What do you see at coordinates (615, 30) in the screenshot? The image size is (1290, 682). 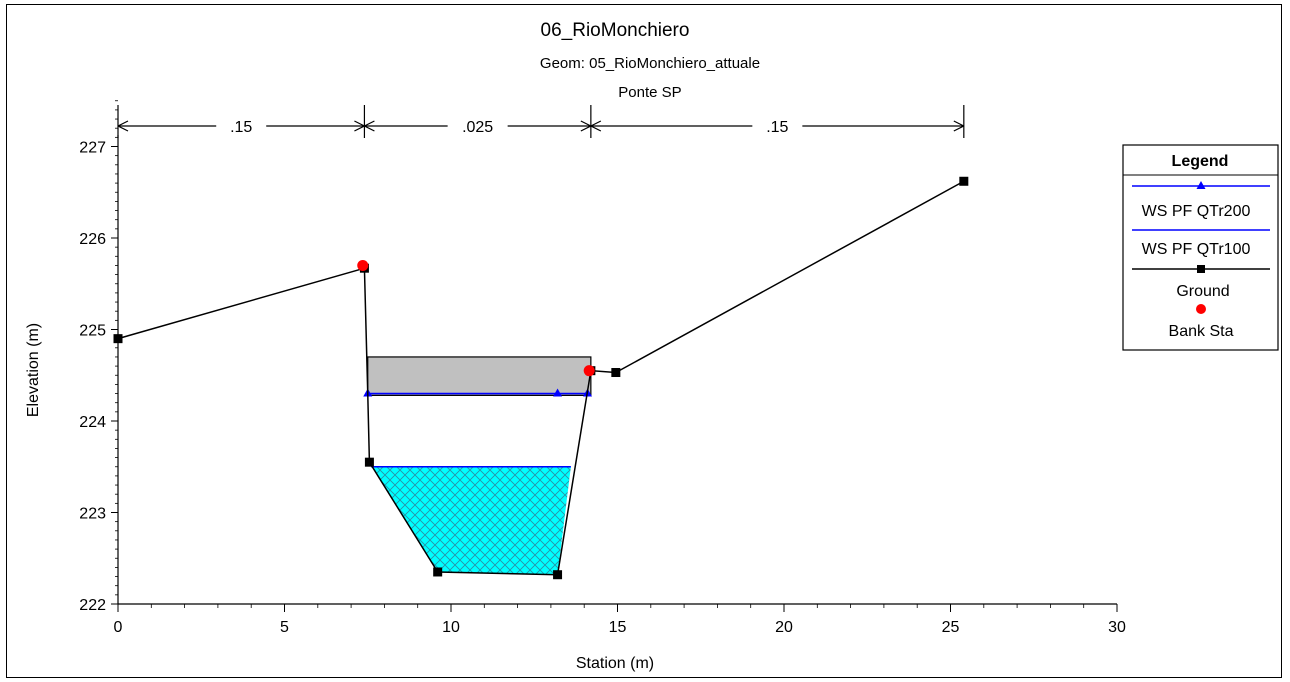 I see `chart-title: 06_RioMonchiero` at bounding box center [615, 30].